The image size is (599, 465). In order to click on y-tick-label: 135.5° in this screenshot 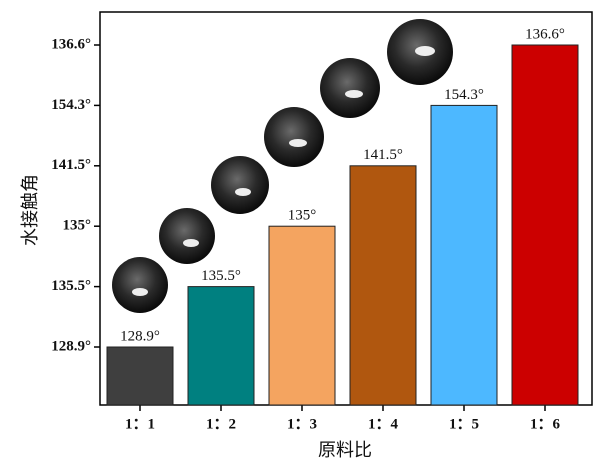, I will do `click(71, 286)`.